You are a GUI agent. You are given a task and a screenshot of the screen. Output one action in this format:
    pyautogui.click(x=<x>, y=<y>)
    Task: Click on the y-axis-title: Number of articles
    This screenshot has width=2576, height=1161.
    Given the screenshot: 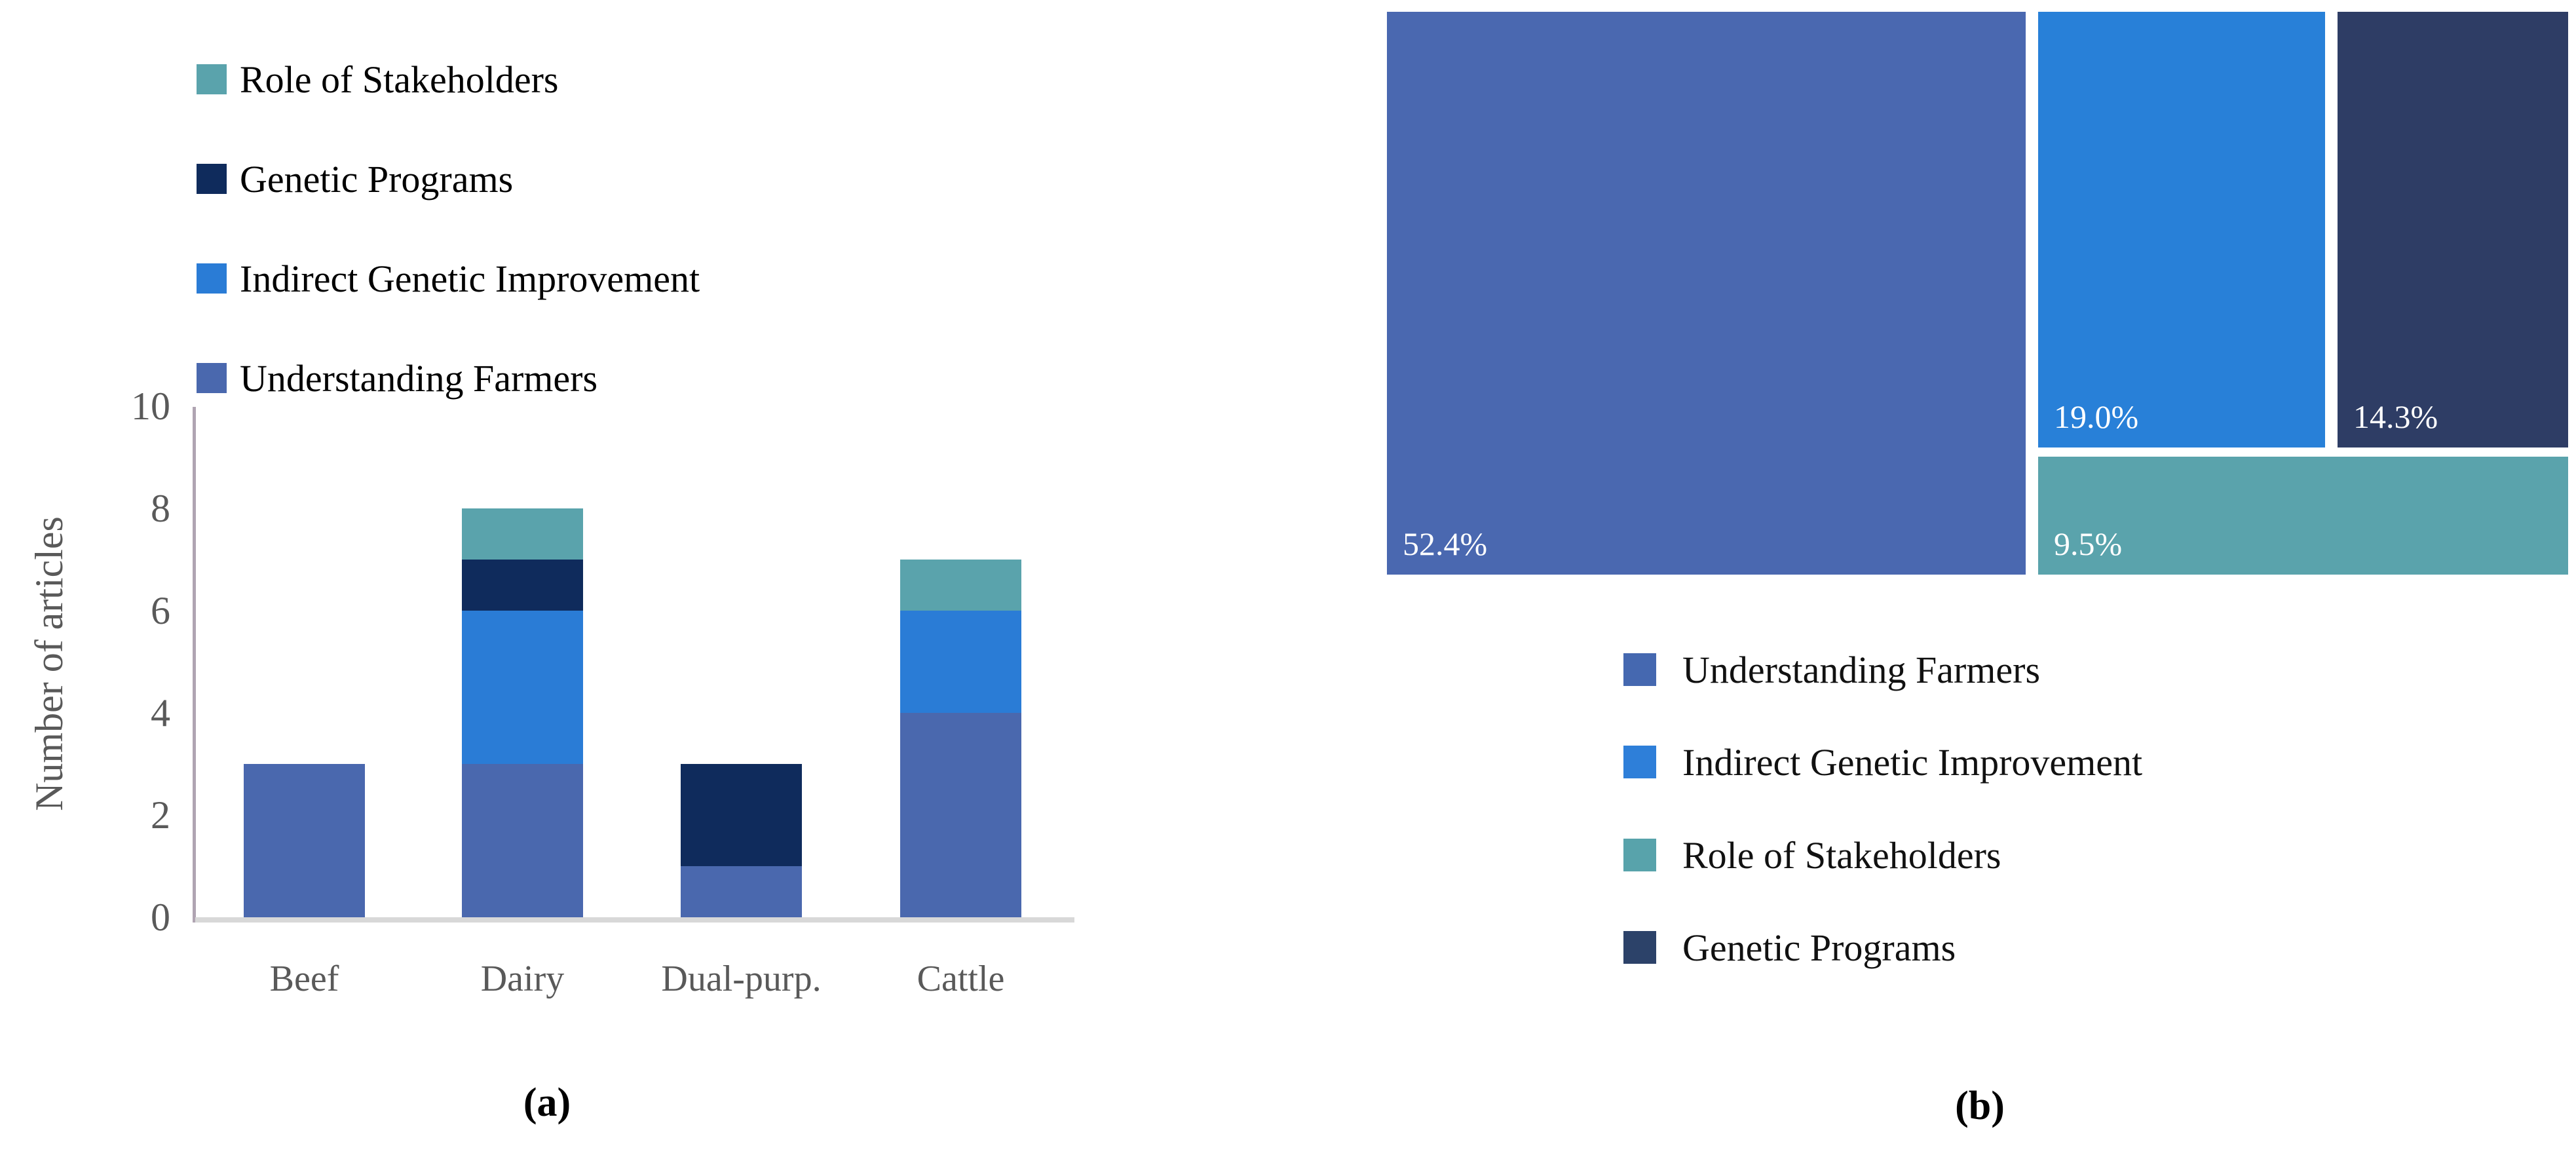 What is the action you would take?
    pyautogui.click(x=49, y=663)
    